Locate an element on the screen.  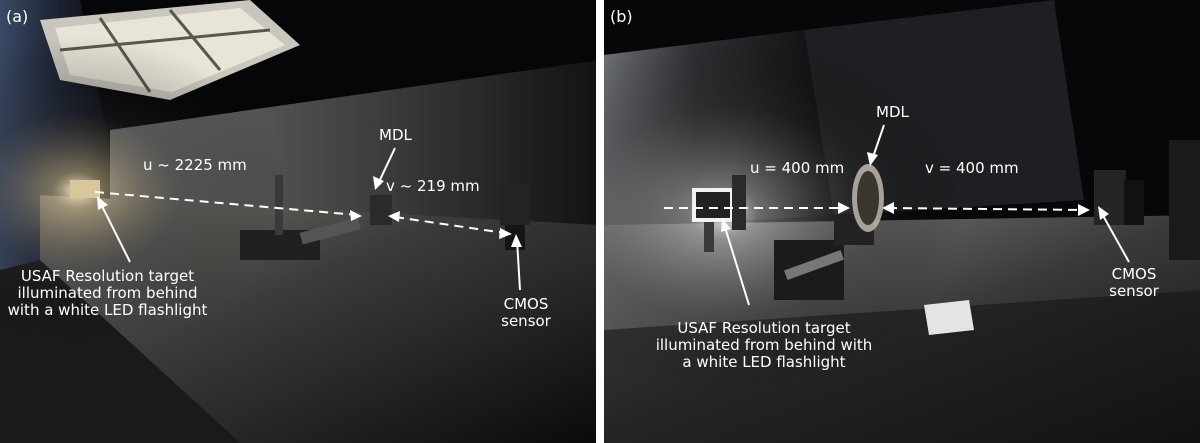
image-distance-label: v = 400 mm is located at coordinates (972, 168).